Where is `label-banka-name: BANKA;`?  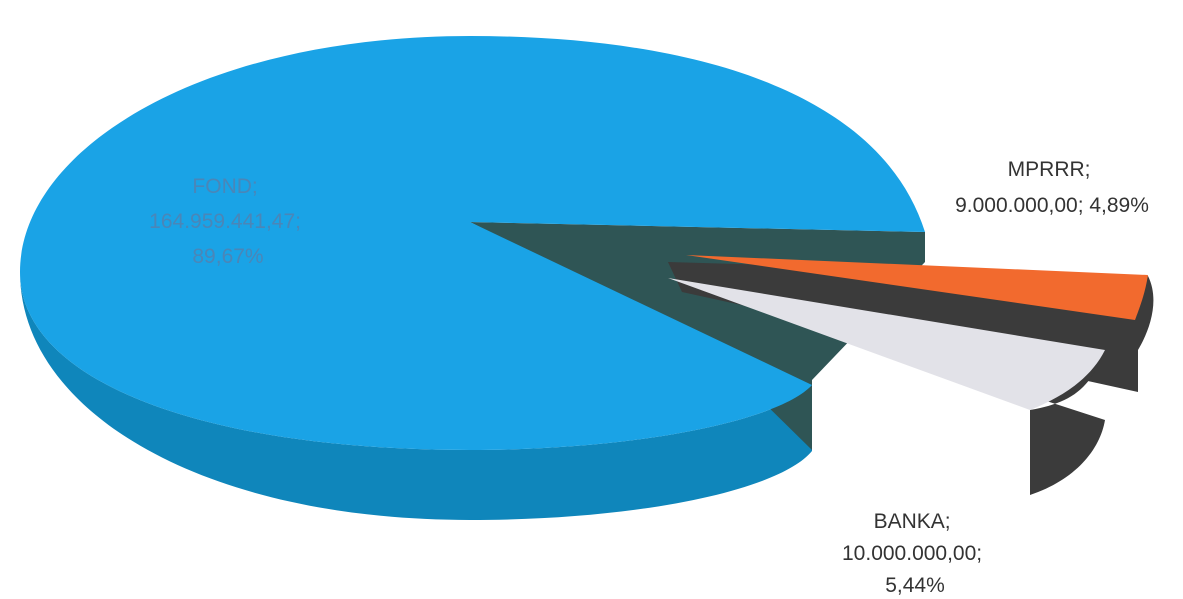 label-banka-name: BANKA; is located at coordinates (912, 521).